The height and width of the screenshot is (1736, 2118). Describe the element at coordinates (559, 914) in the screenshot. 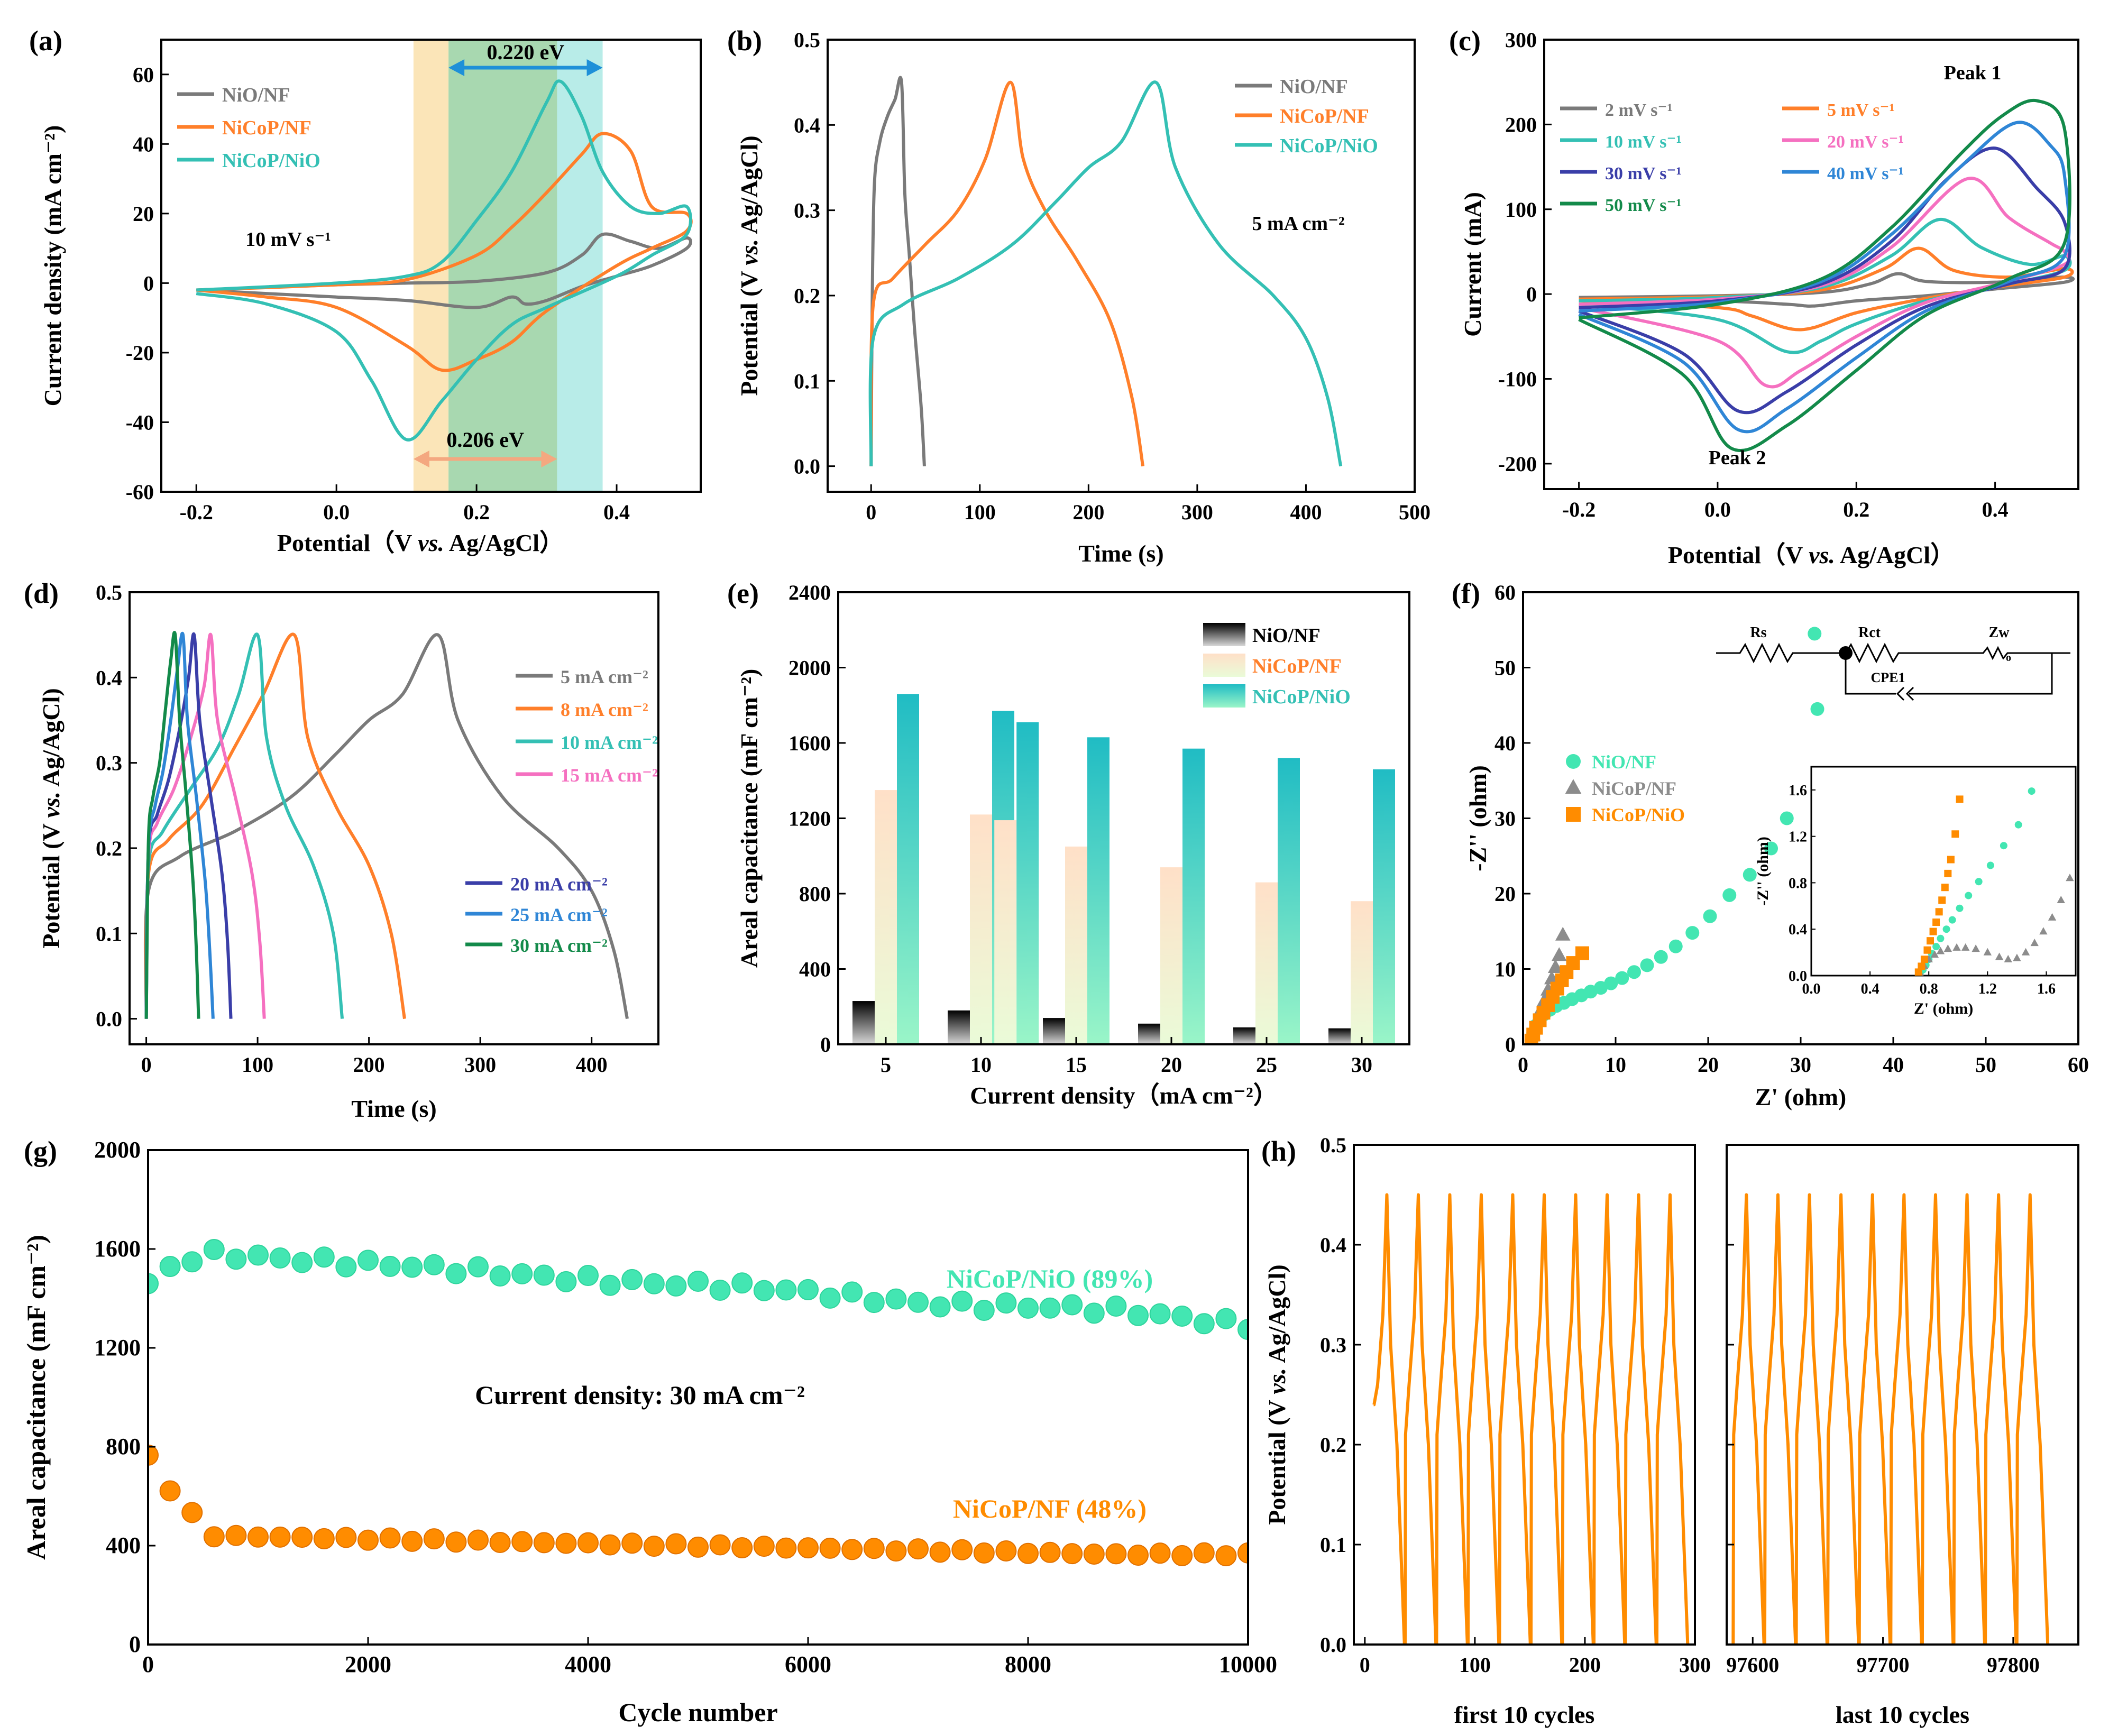

I see `panel-d-legend-5-legend-label: 25 mA cm⁻²` at that location.